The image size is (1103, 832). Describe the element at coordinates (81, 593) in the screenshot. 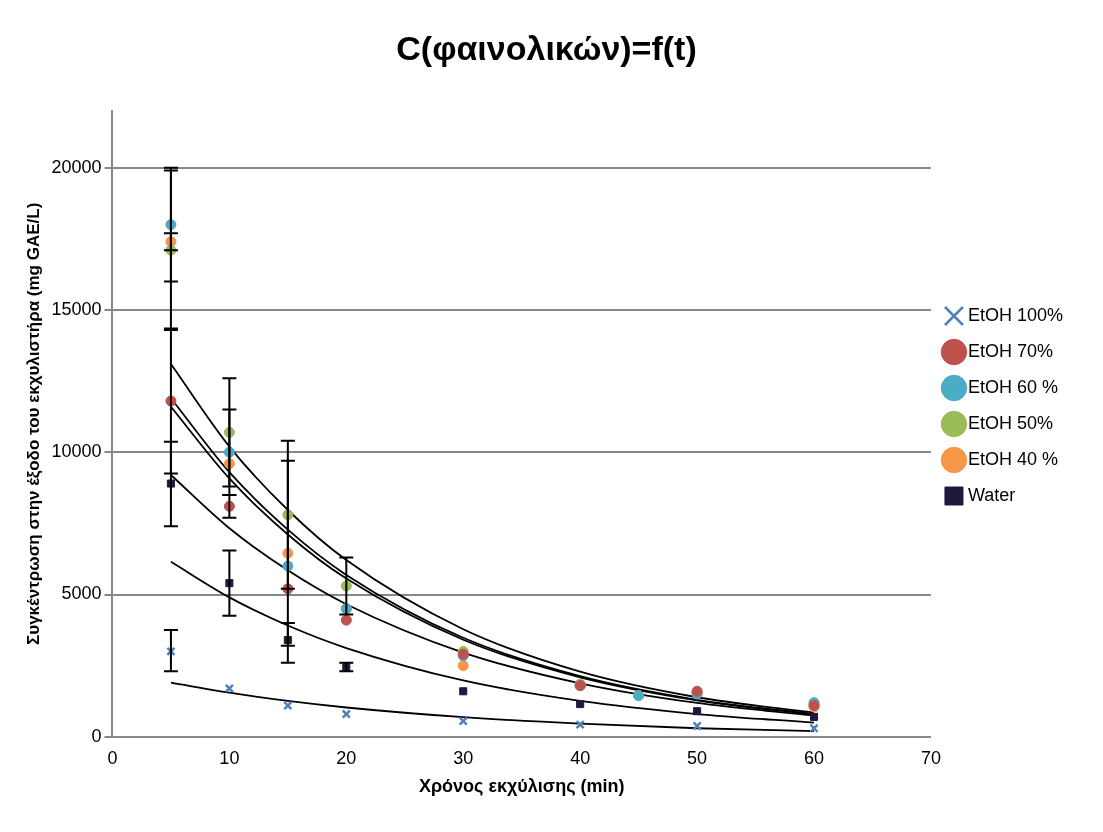

I see `y-tick-label: 5000` at that location.